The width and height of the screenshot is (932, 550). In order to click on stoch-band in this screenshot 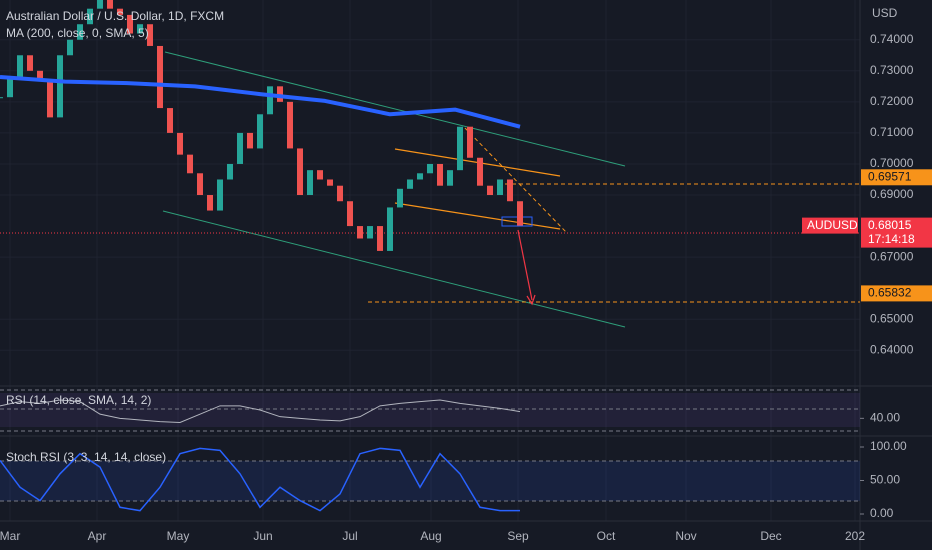, I will do `click(430, 481)`.